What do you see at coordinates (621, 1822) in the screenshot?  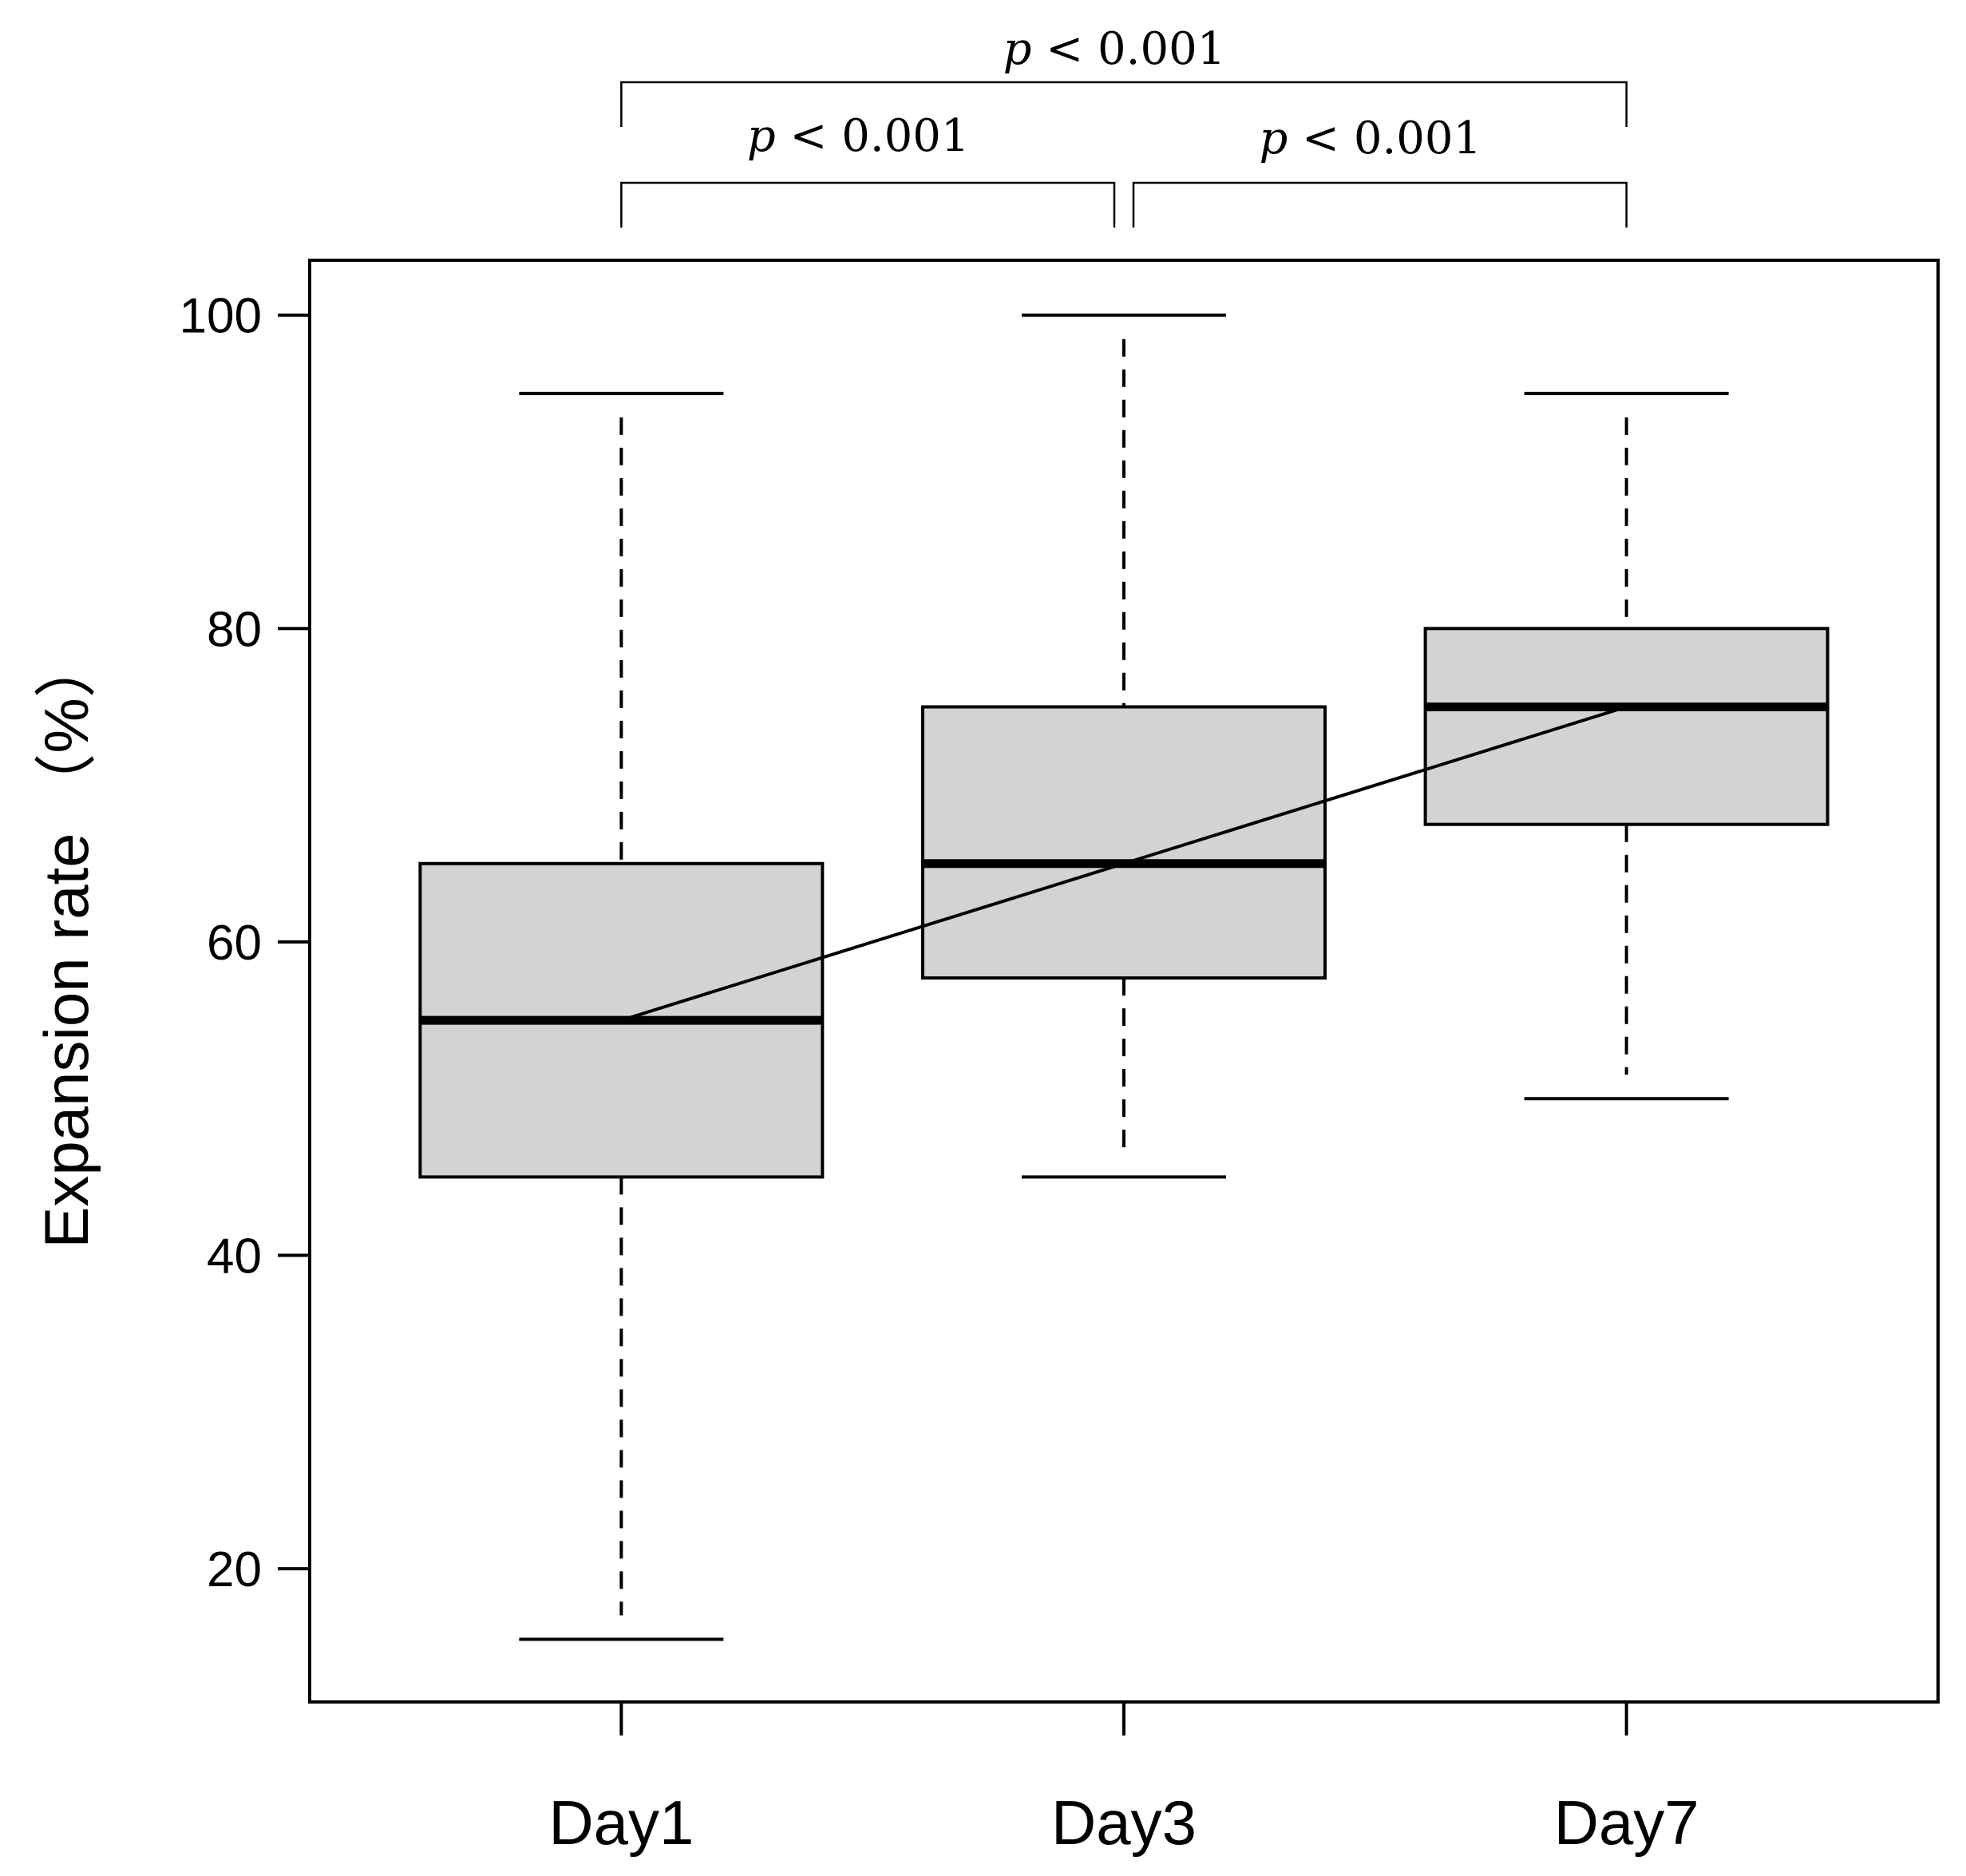 I see `x-category-label: Day1` at bounding box center [621, 1822].